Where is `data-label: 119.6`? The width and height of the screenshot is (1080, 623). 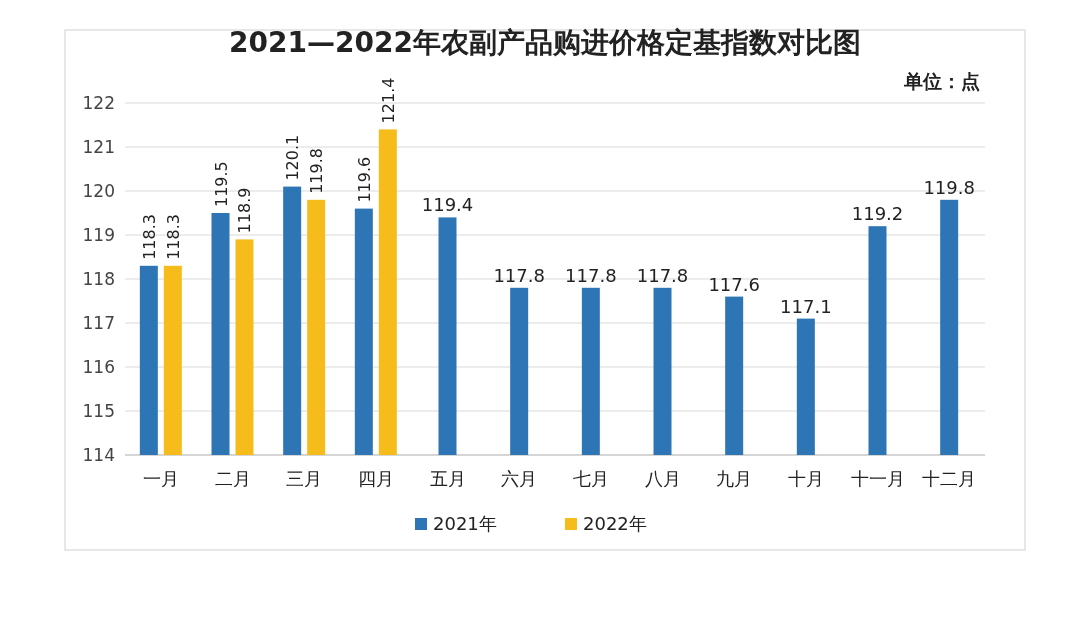
data-label: 119.6 is located at coordinates (364, 179).